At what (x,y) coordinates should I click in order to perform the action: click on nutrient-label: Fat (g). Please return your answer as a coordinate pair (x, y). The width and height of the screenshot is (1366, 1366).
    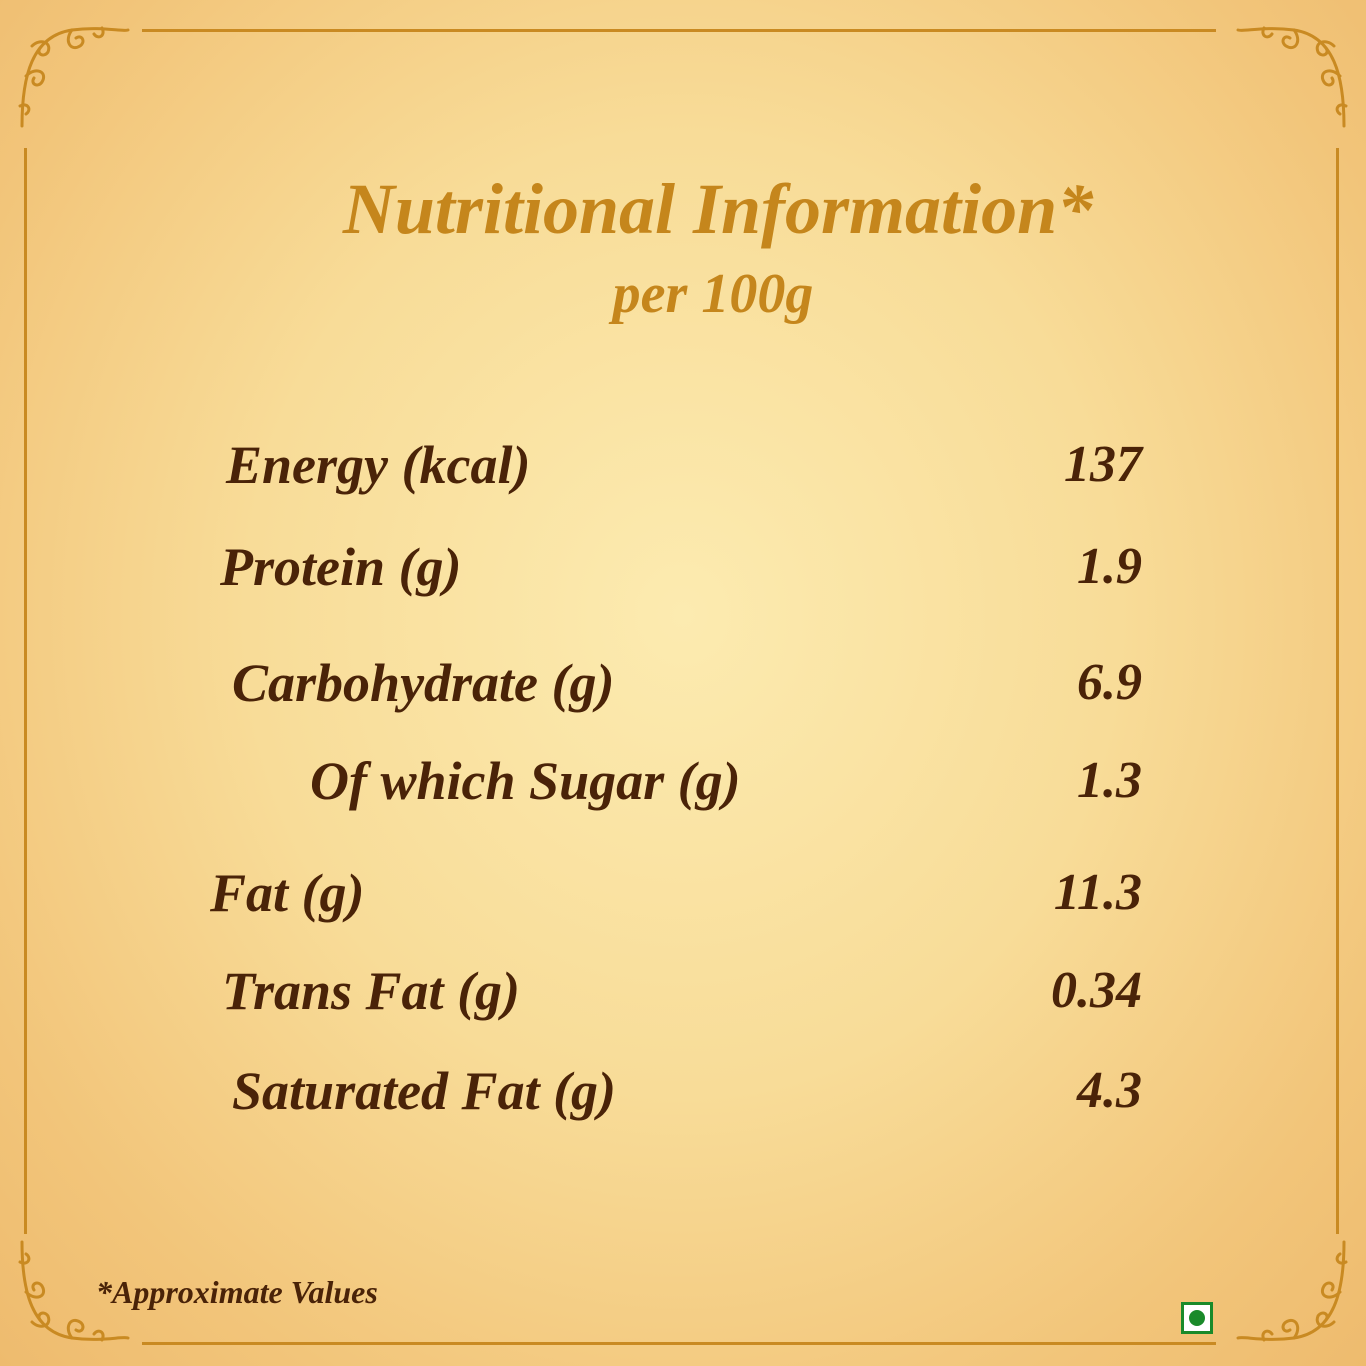
    Looking at the image, I should click on (287, 893).